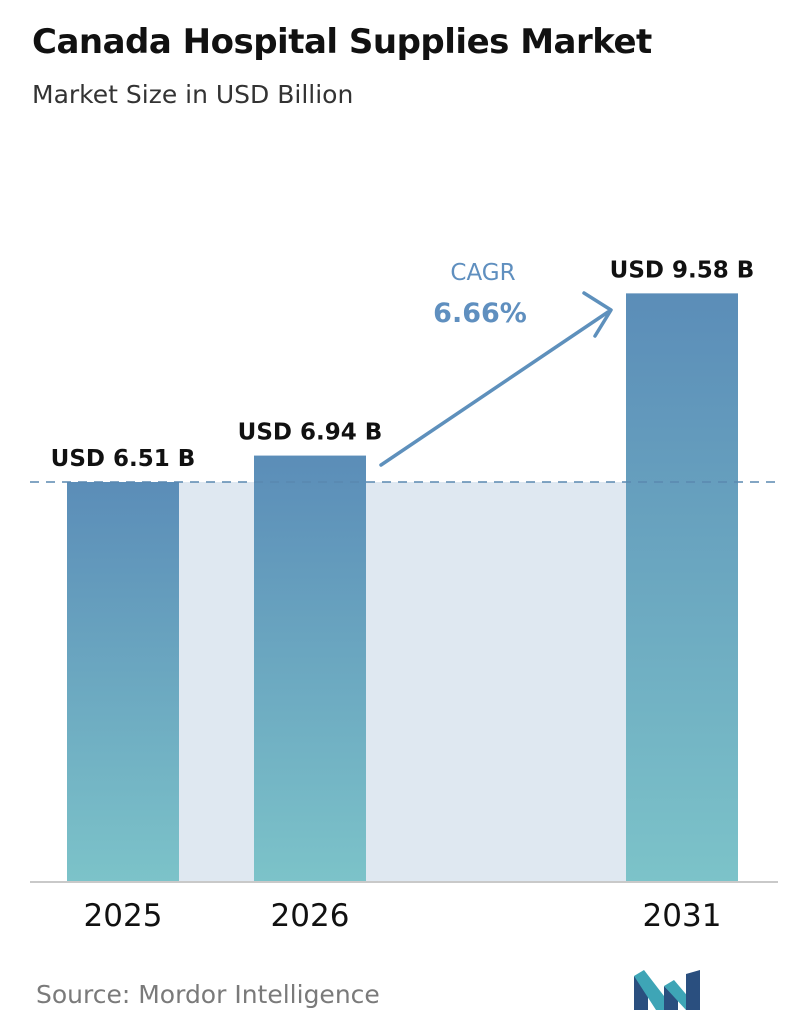 This screenshot has height=1034, width=796. I want to click on cagr-arrow-line, so click(494, 388).